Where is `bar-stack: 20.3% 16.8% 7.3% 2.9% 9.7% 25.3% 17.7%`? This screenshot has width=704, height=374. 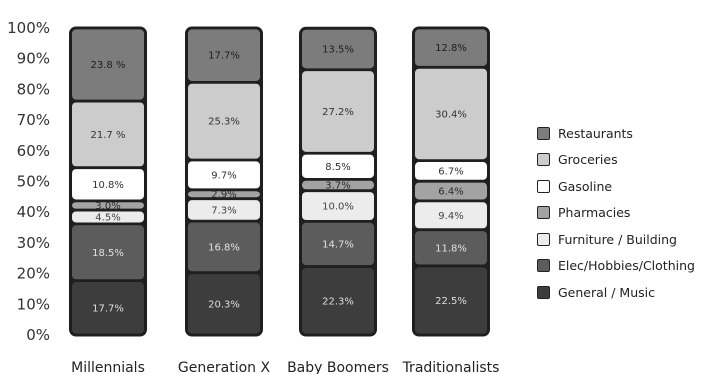 bar-stack: 20.3% 16.8% 7.3% 2.9% 9.7% 25.3% 17.7% is located at coordinates (224, 181).